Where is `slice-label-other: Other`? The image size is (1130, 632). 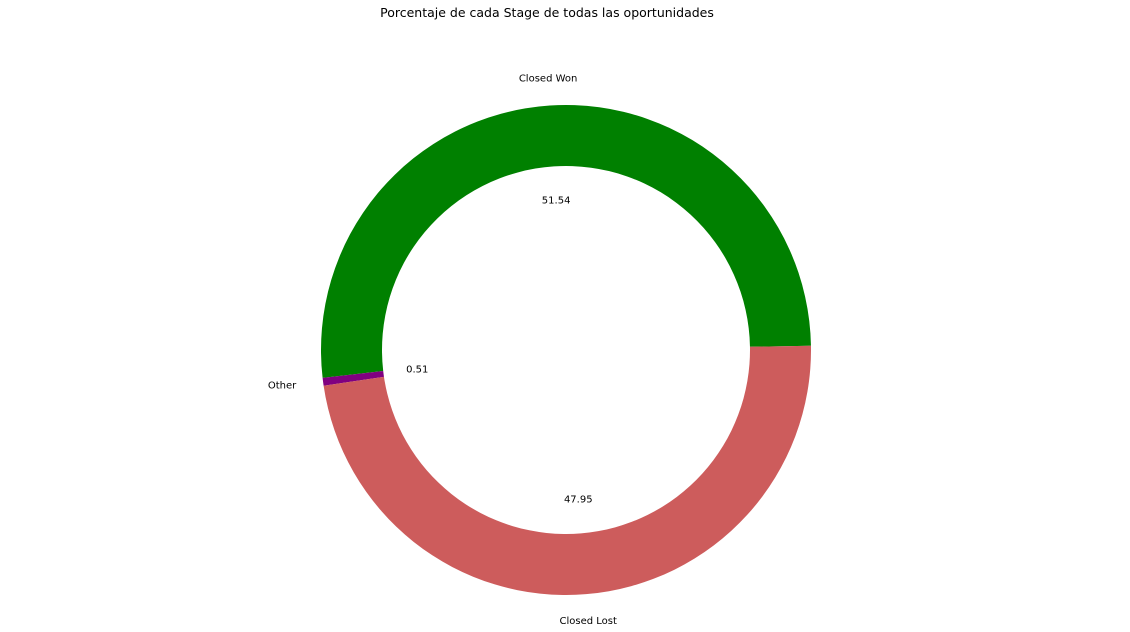
slice-label-other: Other is located at coordinates (282, 385).